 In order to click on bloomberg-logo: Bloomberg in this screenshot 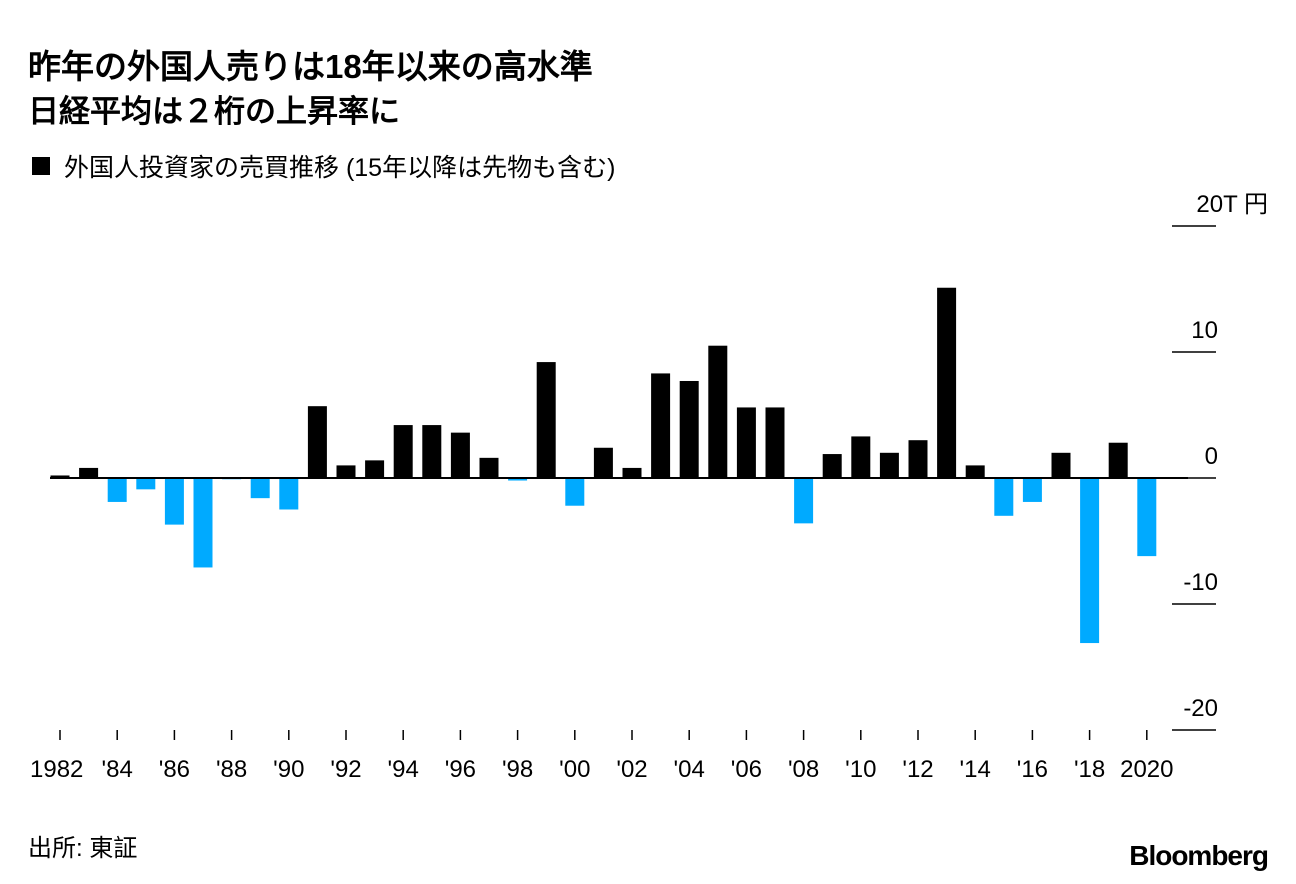, I will do `click(1199, 855)`.